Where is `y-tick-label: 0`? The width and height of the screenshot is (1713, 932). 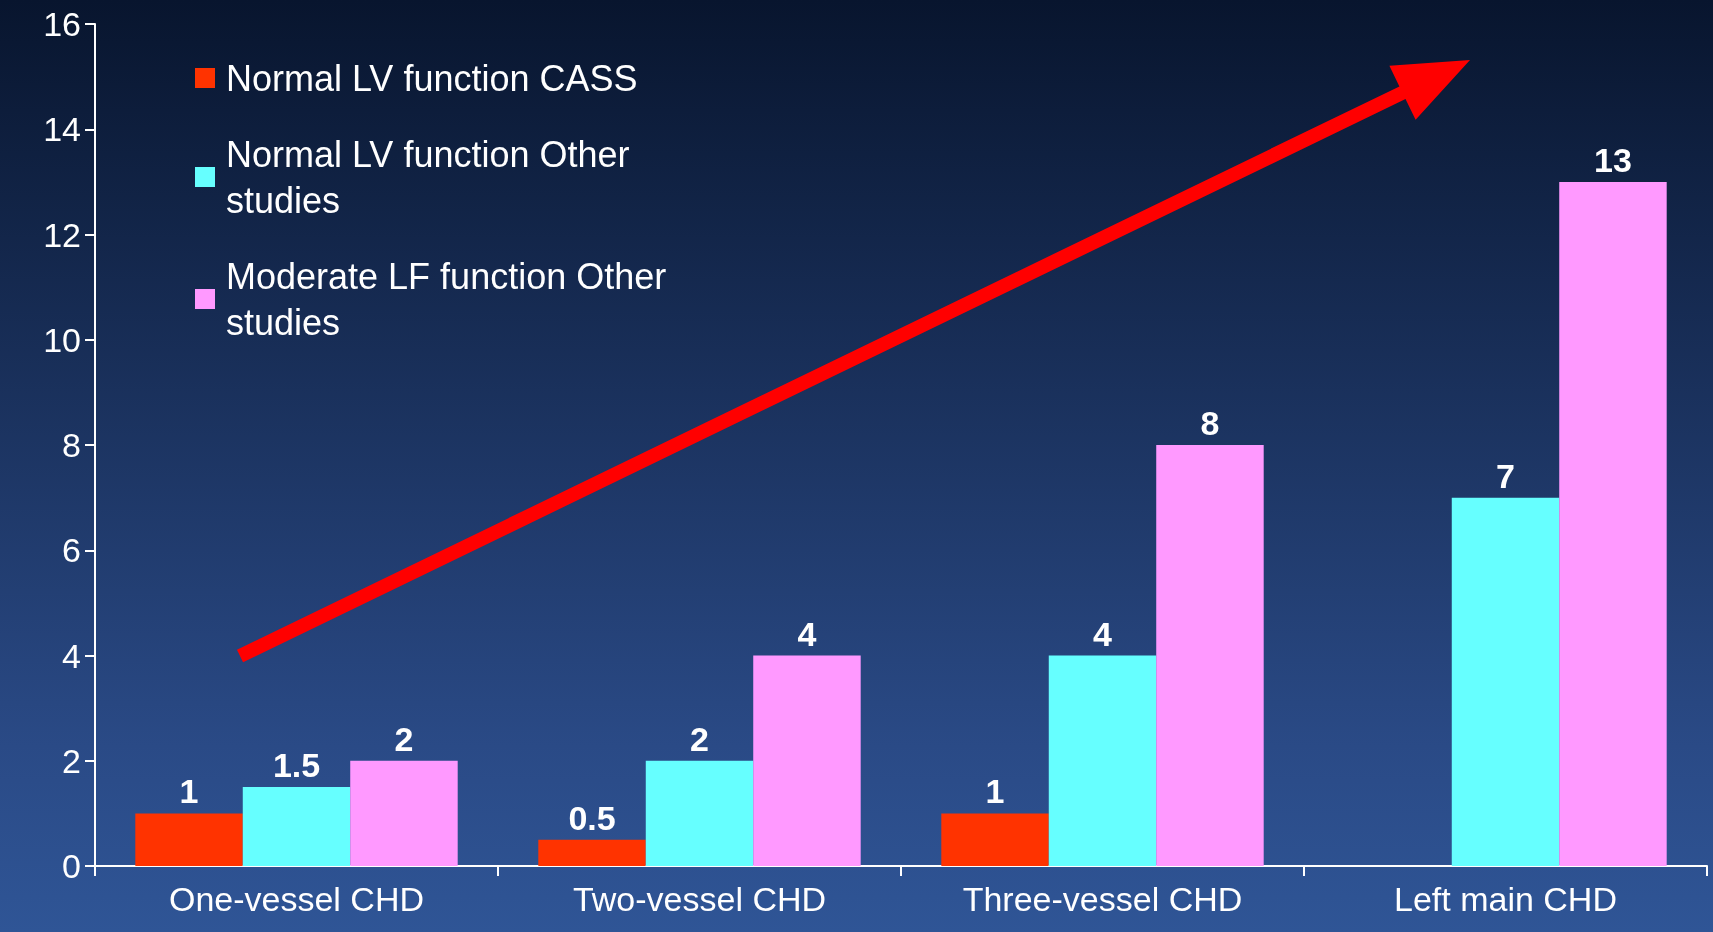 y-tick-label: 0 is located at coordinates (71, 866).